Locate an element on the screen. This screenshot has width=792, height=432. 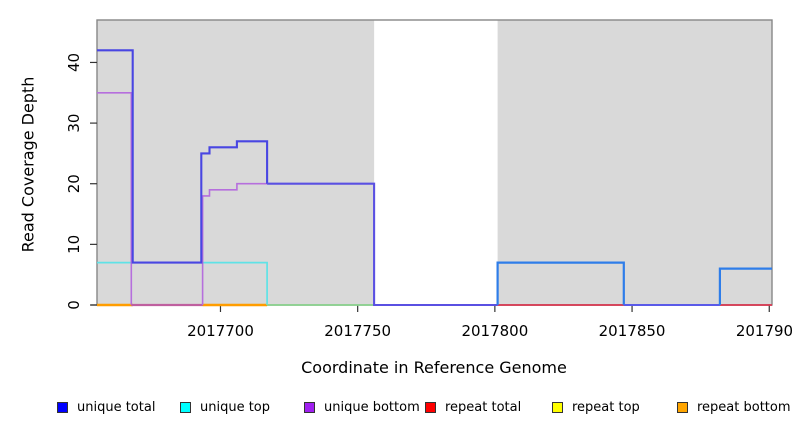
x-tick-label: 2017700 is located at coordinates (220, 331).